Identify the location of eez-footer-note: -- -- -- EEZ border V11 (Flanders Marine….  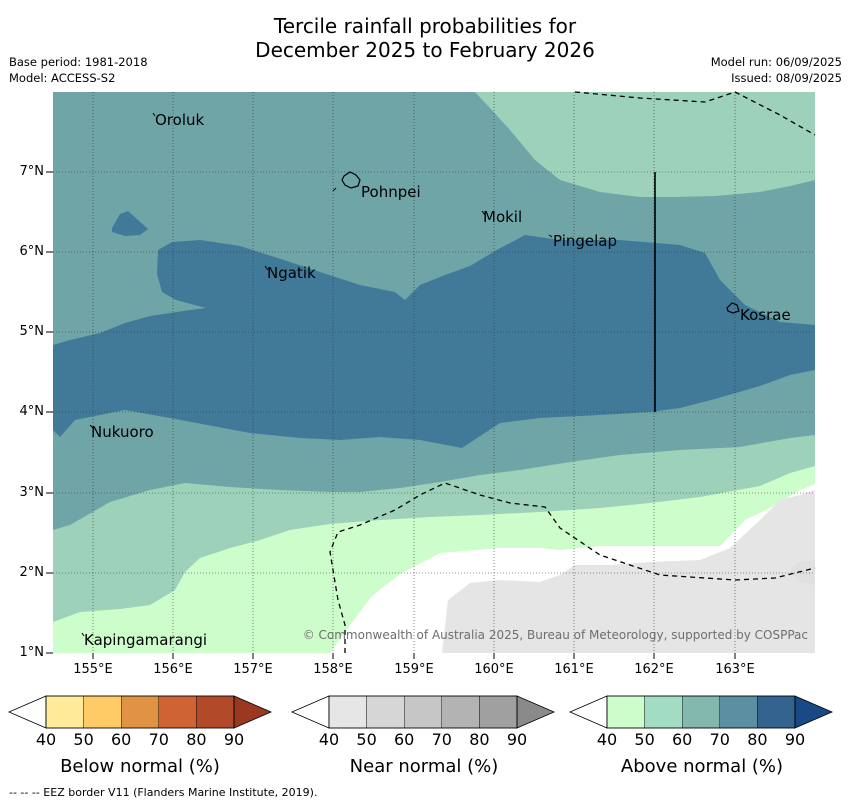
(163, 792).